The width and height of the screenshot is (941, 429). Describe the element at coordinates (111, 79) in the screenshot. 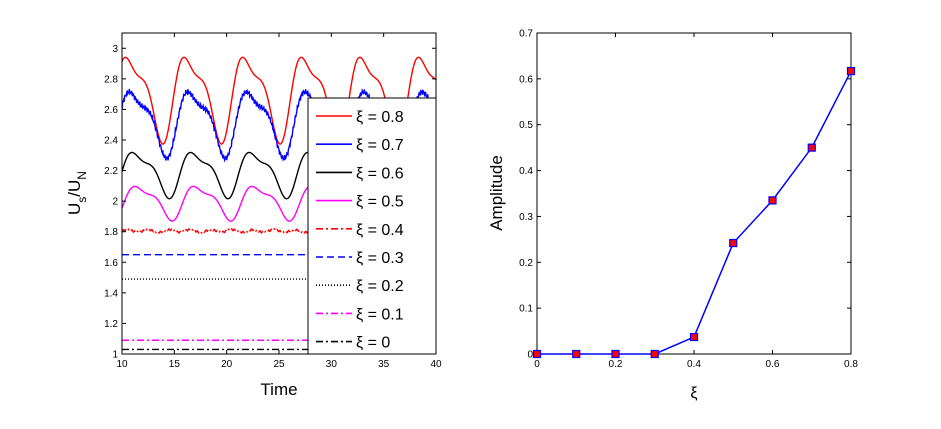

I see `left-y-tick-label: 2.8` at that location.